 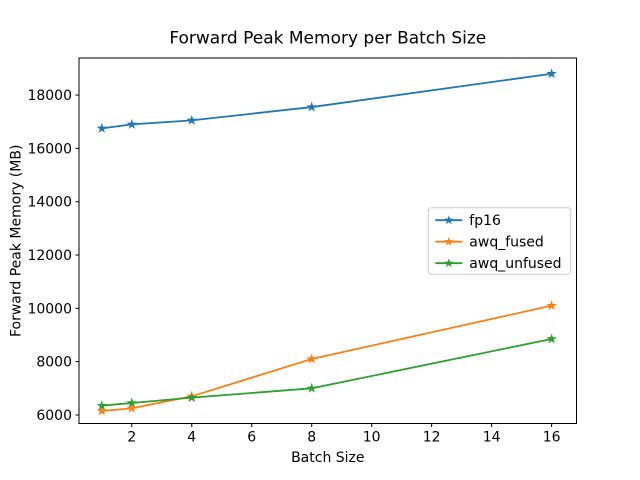 I want to click on y-tick-label: 10000, so click(x=49, y=309).